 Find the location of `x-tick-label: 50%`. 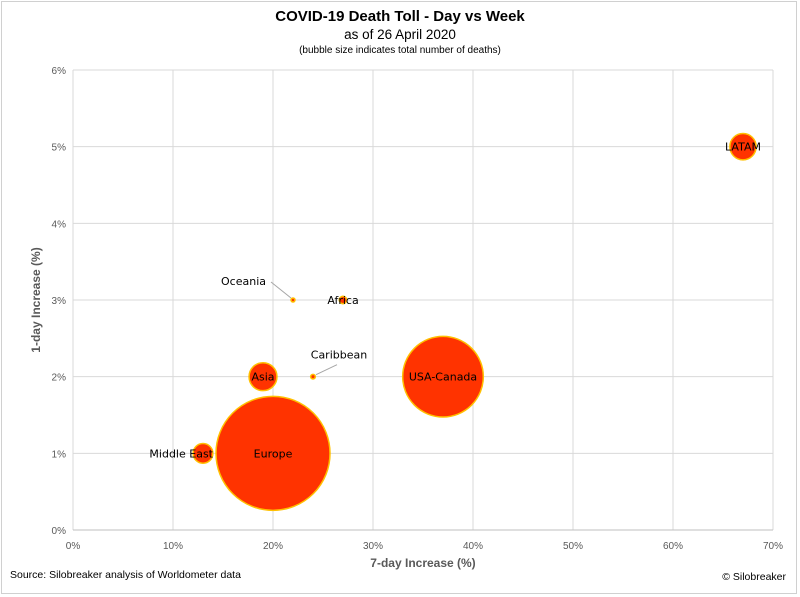

x-tick-label: 50% is located at coordinates (573, 546).